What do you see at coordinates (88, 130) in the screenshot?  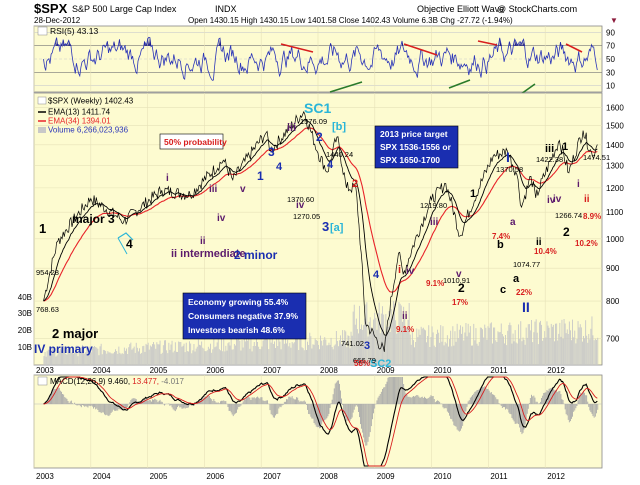 I see `legend-volume: Volume 6,266,023,936` at bounding box center [88, 130].